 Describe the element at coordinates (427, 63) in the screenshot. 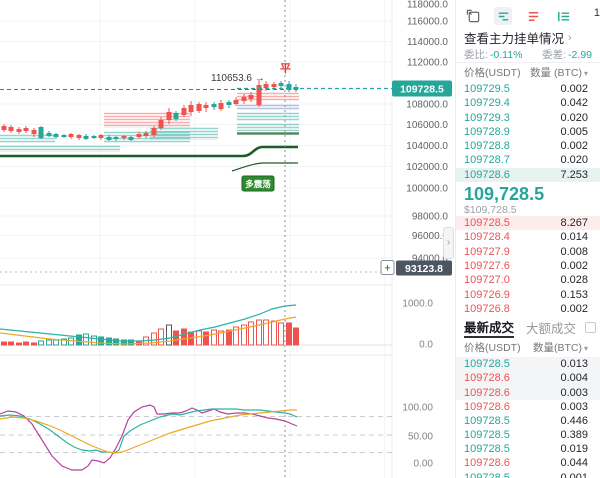

I see `svg-text: 112000.0` at that location.